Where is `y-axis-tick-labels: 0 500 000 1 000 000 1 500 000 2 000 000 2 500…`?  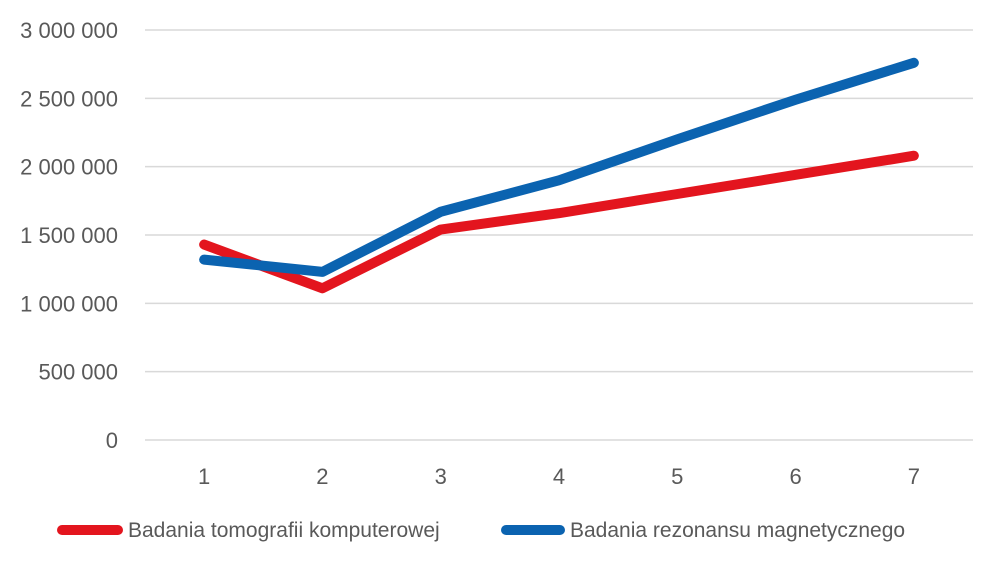
y-axis-tick-labels: 0 500 000 1 000 000 1 500 000 2 000 000 2 500… is located at coordinates (69, 235).